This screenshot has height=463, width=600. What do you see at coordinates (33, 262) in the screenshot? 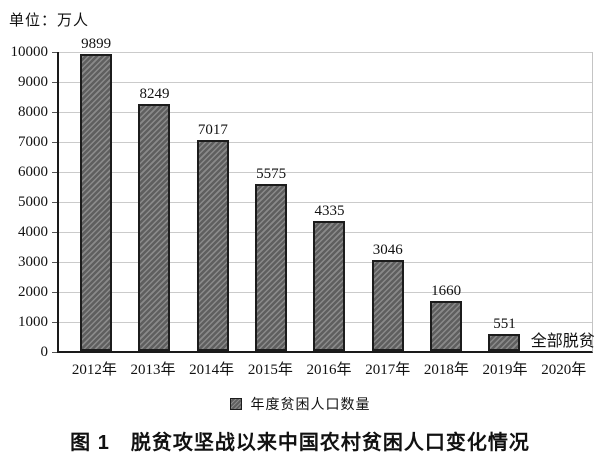
I see `y-tick-label: 3000` at bounding box center [33, 262].